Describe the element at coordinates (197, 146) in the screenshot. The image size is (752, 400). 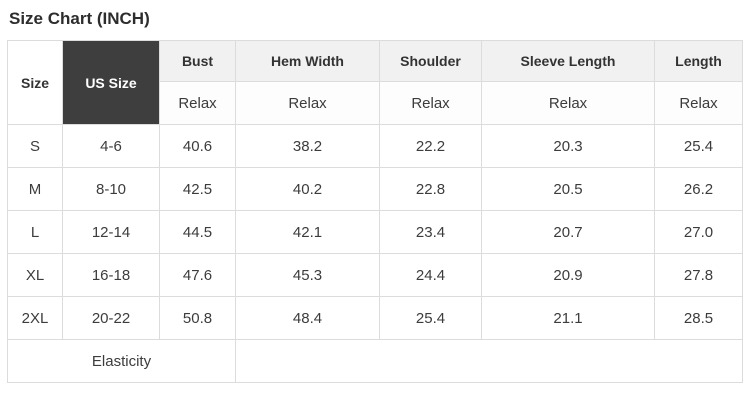
I see `bust-value-cell: 40.6` at that location.